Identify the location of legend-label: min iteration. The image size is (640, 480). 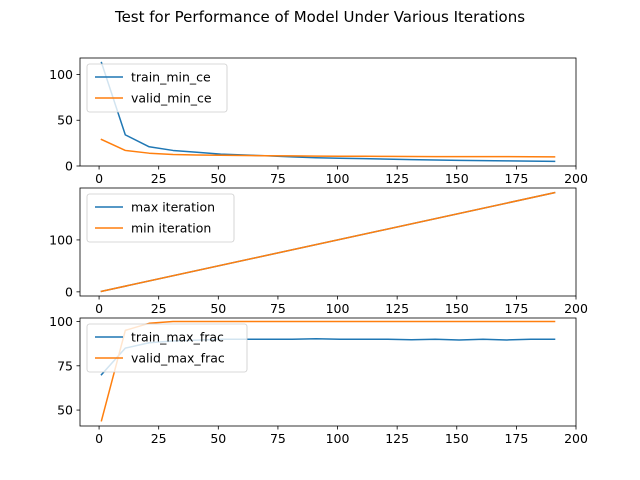
(171, 228).